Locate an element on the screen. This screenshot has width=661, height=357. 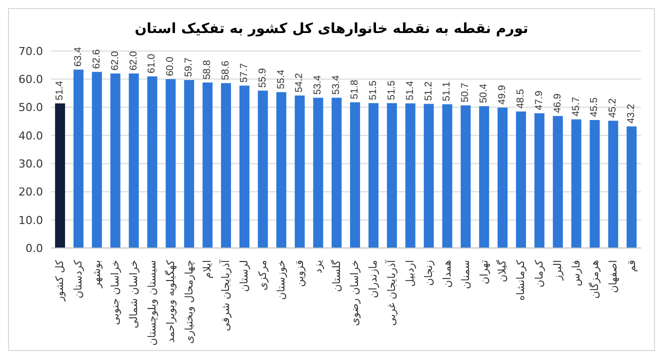
x-tick-label: چهارمحال وبختیاری is located at coordinates (189, 302).